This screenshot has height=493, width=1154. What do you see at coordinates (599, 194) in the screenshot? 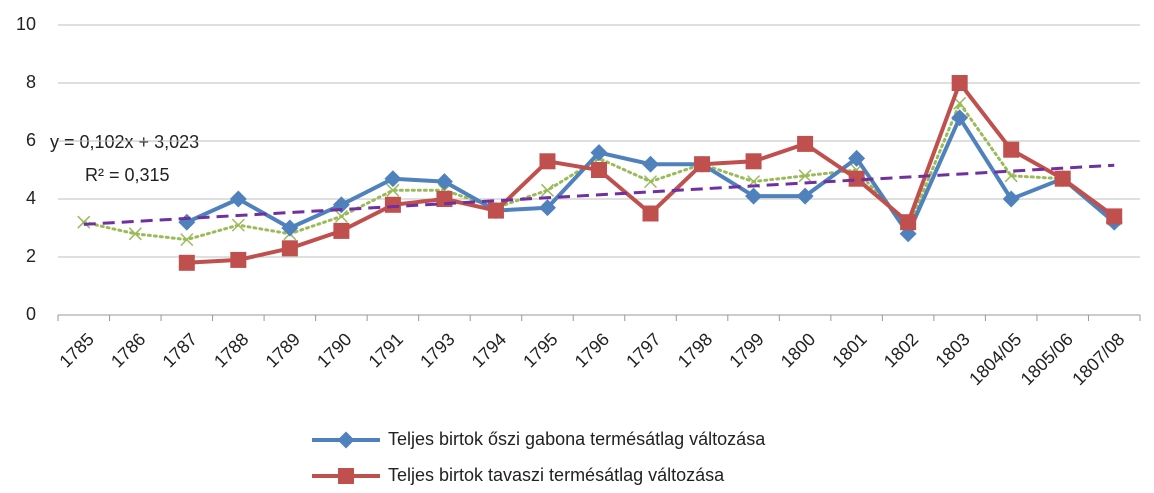
I see `trendline` at bounding box center [599, 194].